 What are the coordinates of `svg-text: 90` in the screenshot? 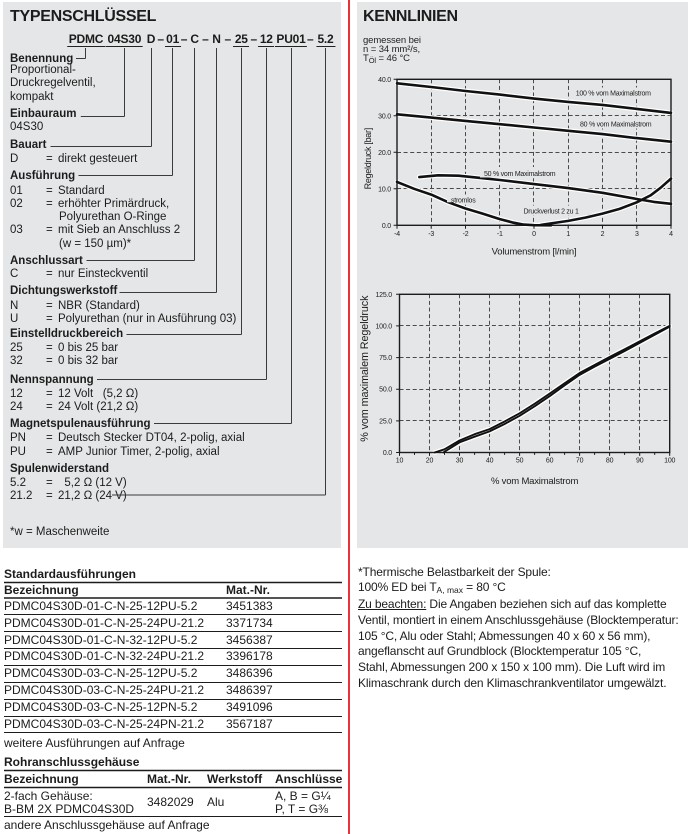 It's located at (640, 460).